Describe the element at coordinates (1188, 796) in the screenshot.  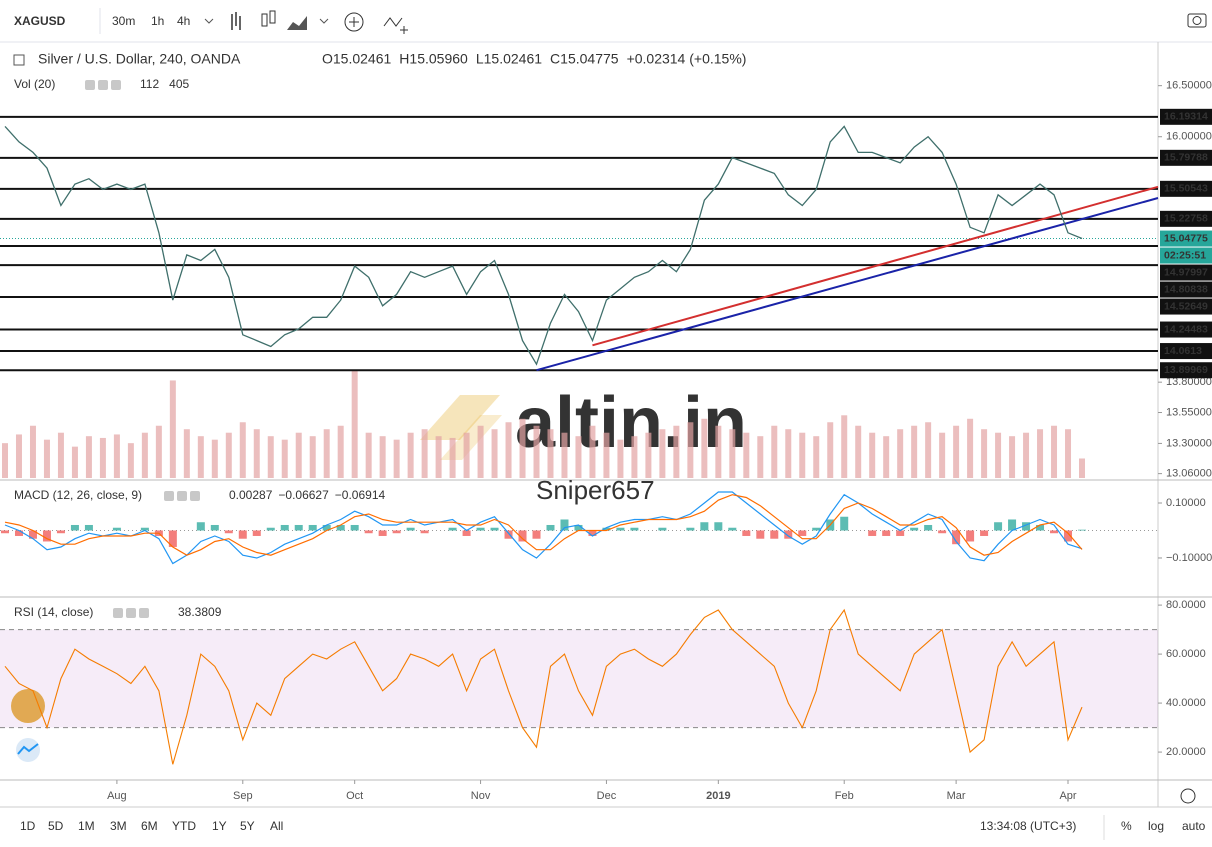
I see `settings-icon` at that location.